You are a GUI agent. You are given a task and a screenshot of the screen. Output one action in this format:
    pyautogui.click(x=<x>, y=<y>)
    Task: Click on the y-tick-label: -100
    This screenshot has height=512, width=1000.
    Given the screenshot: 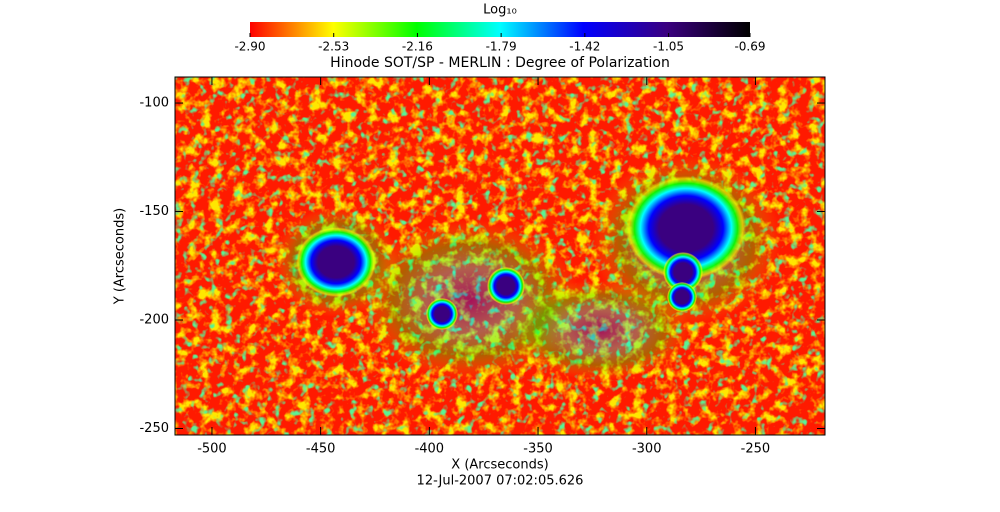 What is the action you would take?
    pyautogui.click(x=154, y=103)
    